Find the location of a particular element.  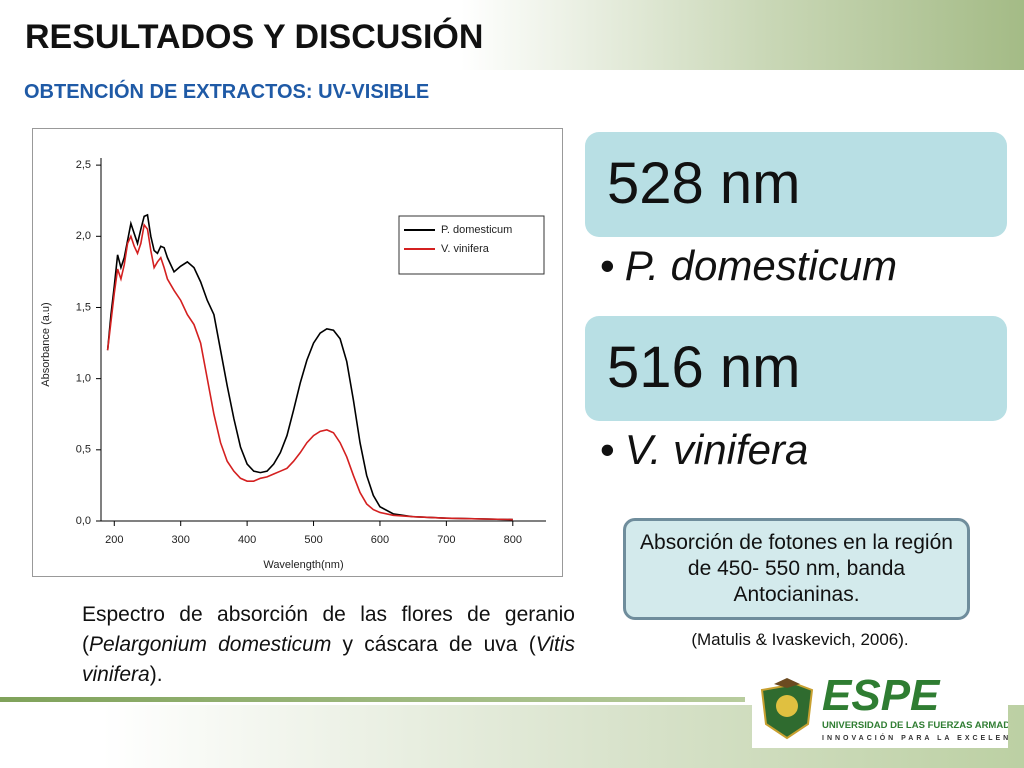

slide-title: RESULTADOS Y DISCUSIÓN is located at coordinates (254, 37).